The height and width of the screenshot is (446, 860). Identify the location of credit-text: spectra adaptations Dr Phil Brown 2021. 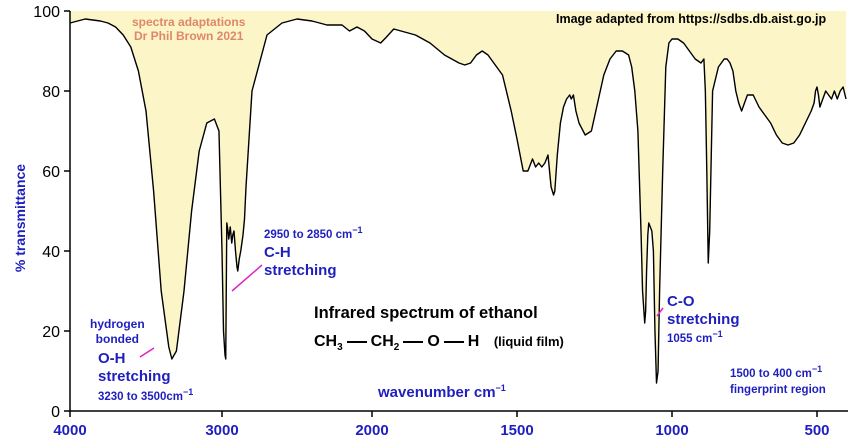
(188, 29).